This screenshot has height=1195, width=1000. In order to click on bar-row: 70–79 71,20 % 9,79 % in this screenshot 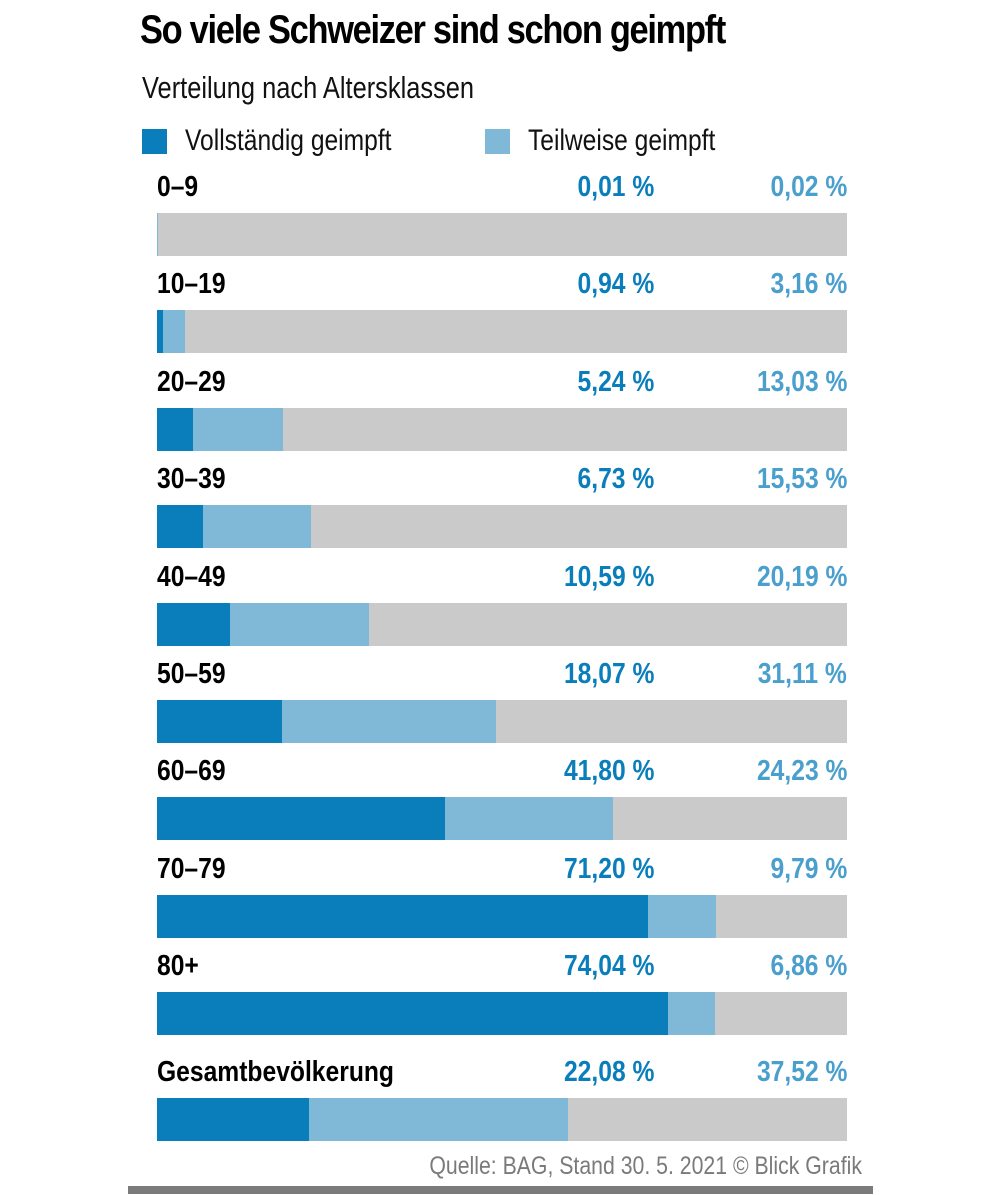, I will do `click(502, 898)`.